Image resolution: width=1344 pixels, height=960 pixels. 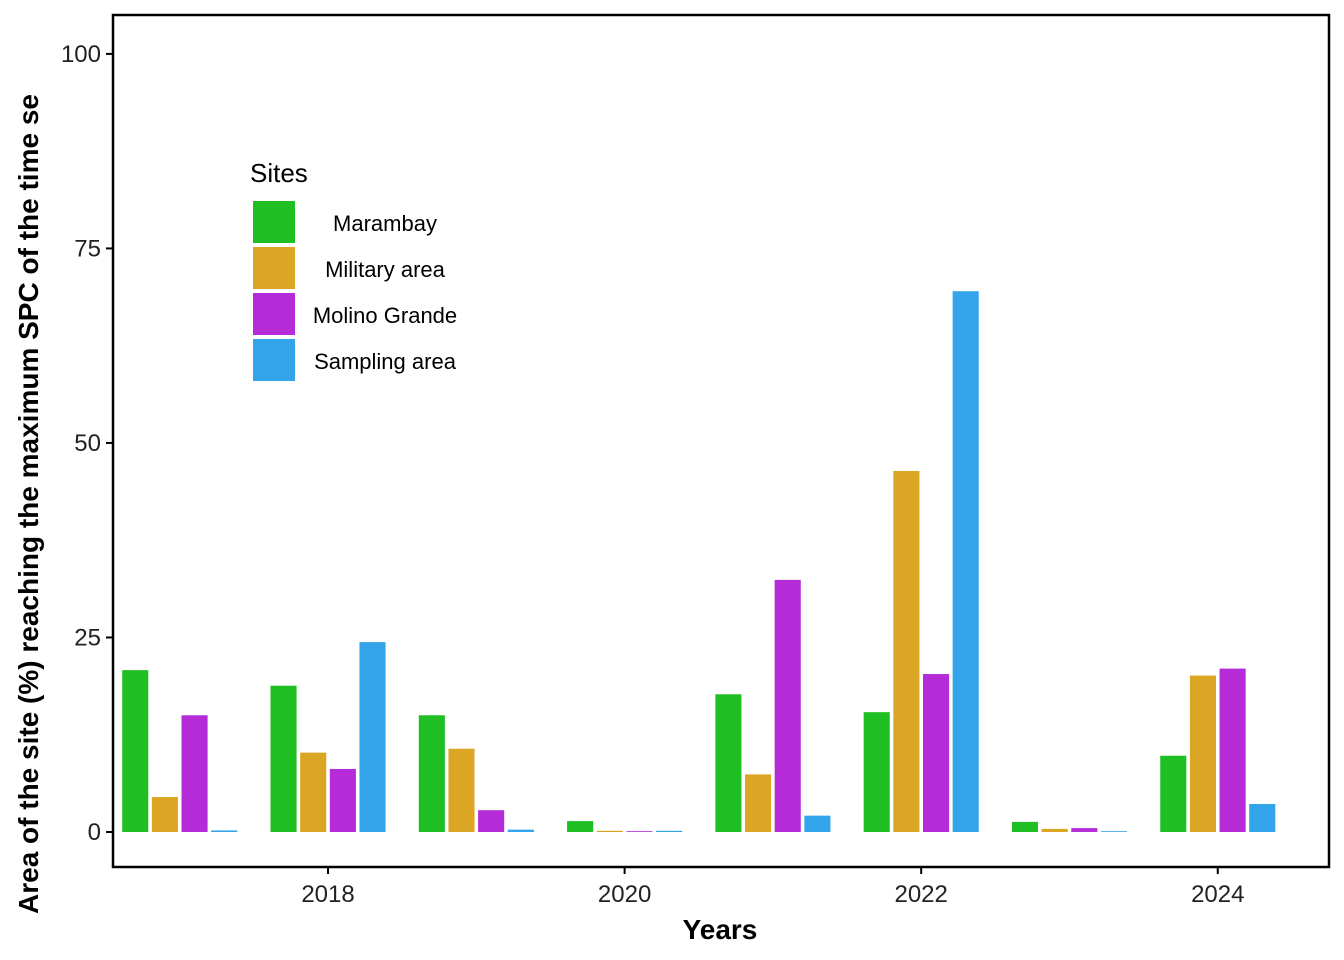 I want to click on bar-marambay-2019, so click(x=431, y=773).